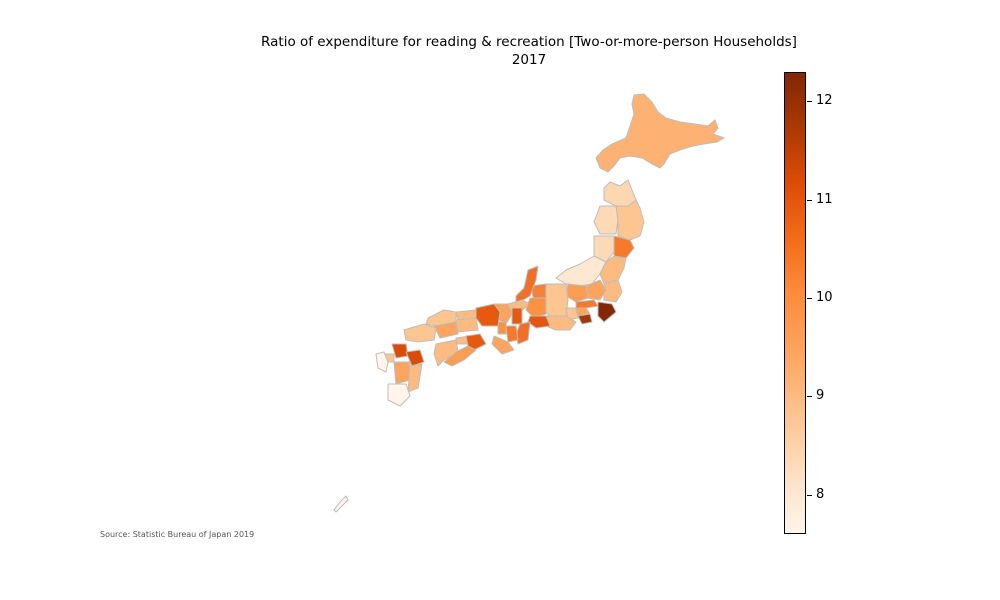 Image resolution: width=1000 pixels, height=600 pixels. I want to click on prefecture-nara, so click(512, 334).